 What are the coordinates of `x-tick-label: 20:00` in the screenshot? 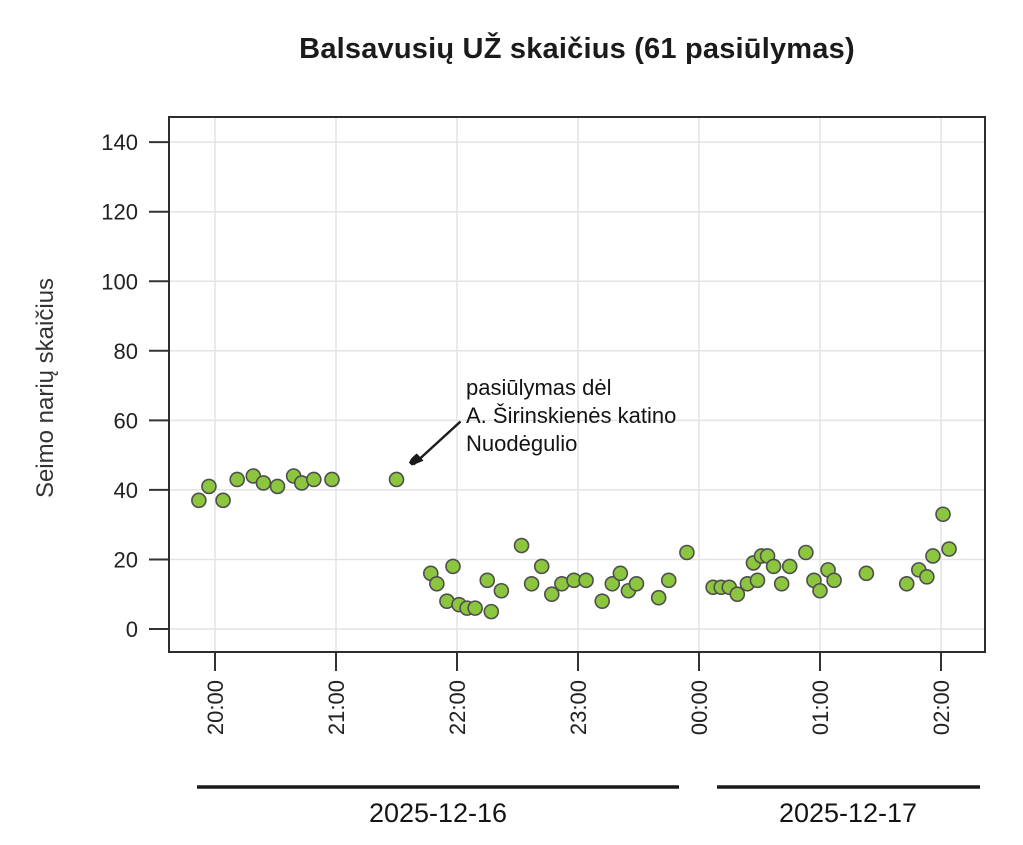 It's located at (215, 707).